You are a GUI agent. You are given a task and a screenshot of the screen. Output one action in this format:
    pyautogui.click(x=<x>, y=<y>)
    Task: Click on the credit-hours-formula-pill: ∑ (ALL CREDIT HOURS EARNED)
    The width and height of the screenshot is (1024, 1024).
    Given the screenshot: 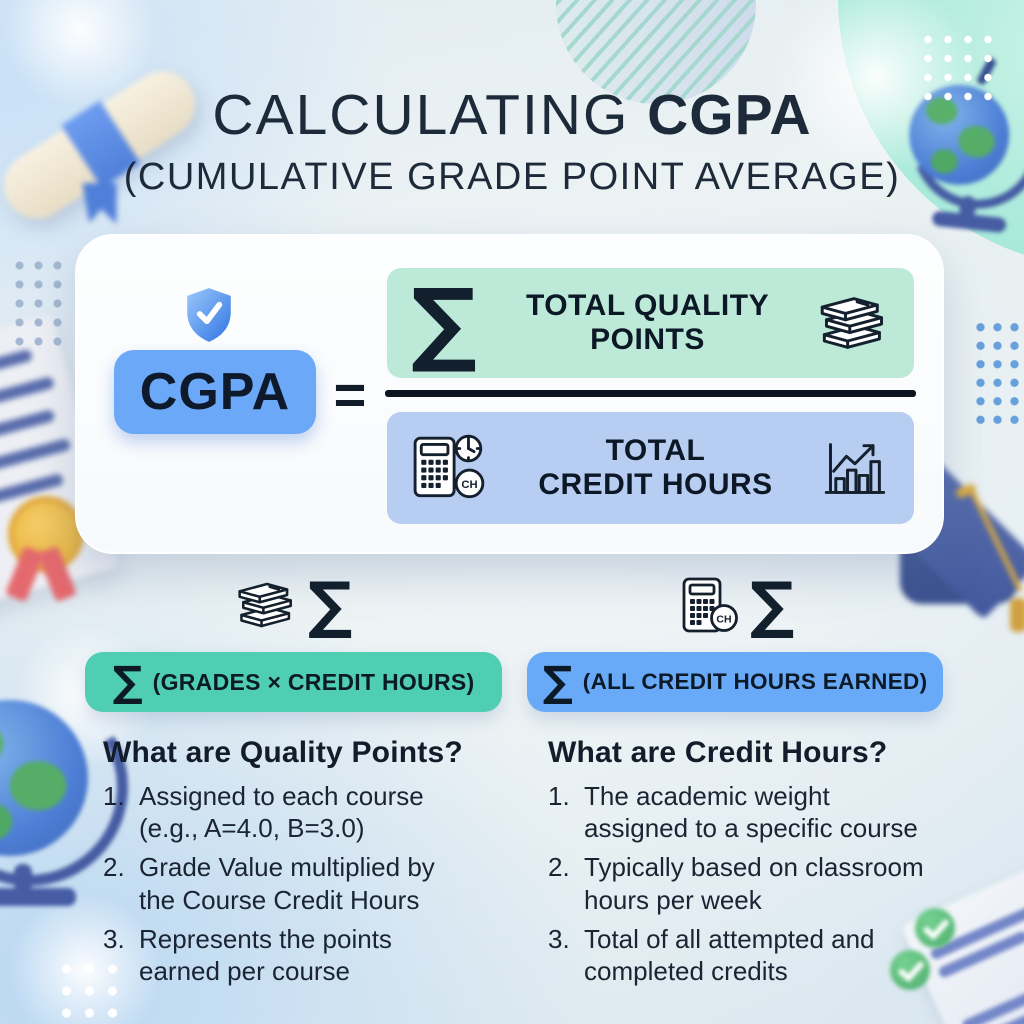 What is the action you would take?
    pyautogui.click(x=735, y=682)
    